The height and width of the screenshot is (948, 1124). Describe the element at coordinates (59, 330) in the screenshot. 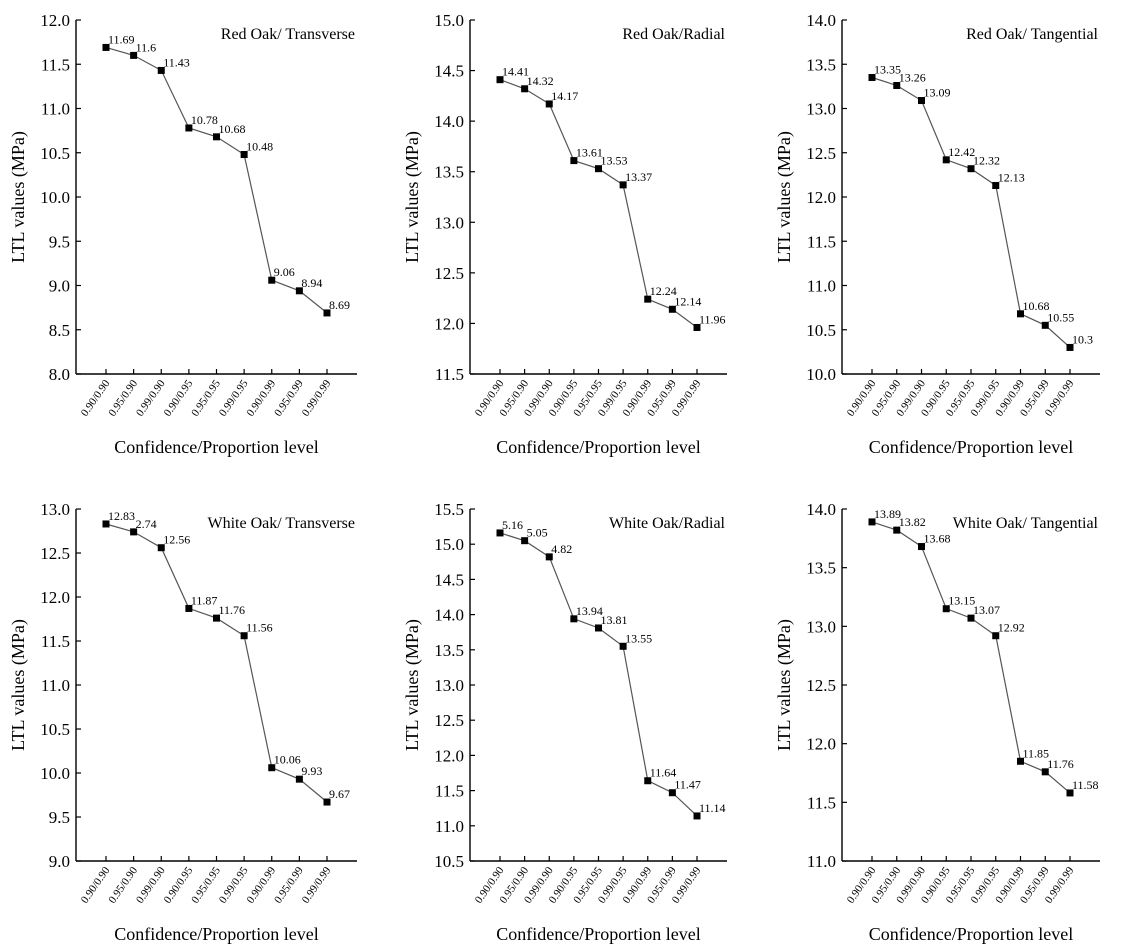

I see `y-tick-label: 8.5` at that location.